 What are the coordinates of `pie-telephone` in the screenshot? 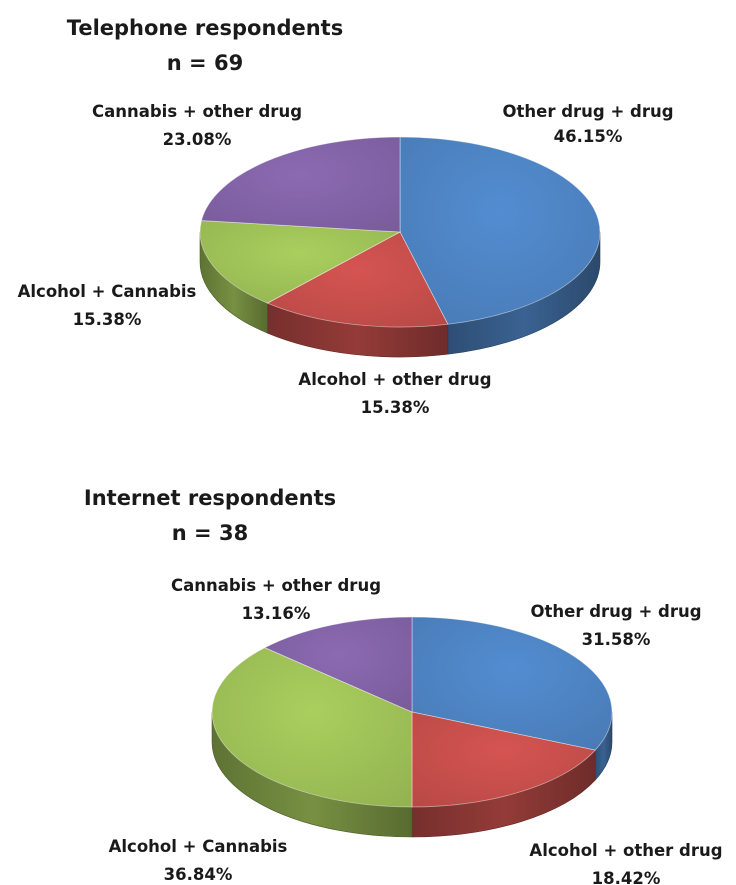 It's located at (400, 247).